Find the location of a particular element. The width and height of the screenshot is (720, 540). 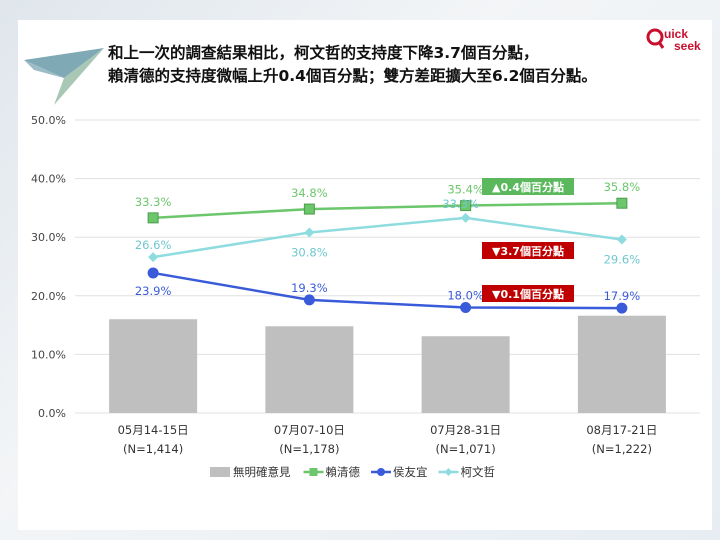

change-badge-text: ▼3.7個百分點 is located at coordinates (528, 251).